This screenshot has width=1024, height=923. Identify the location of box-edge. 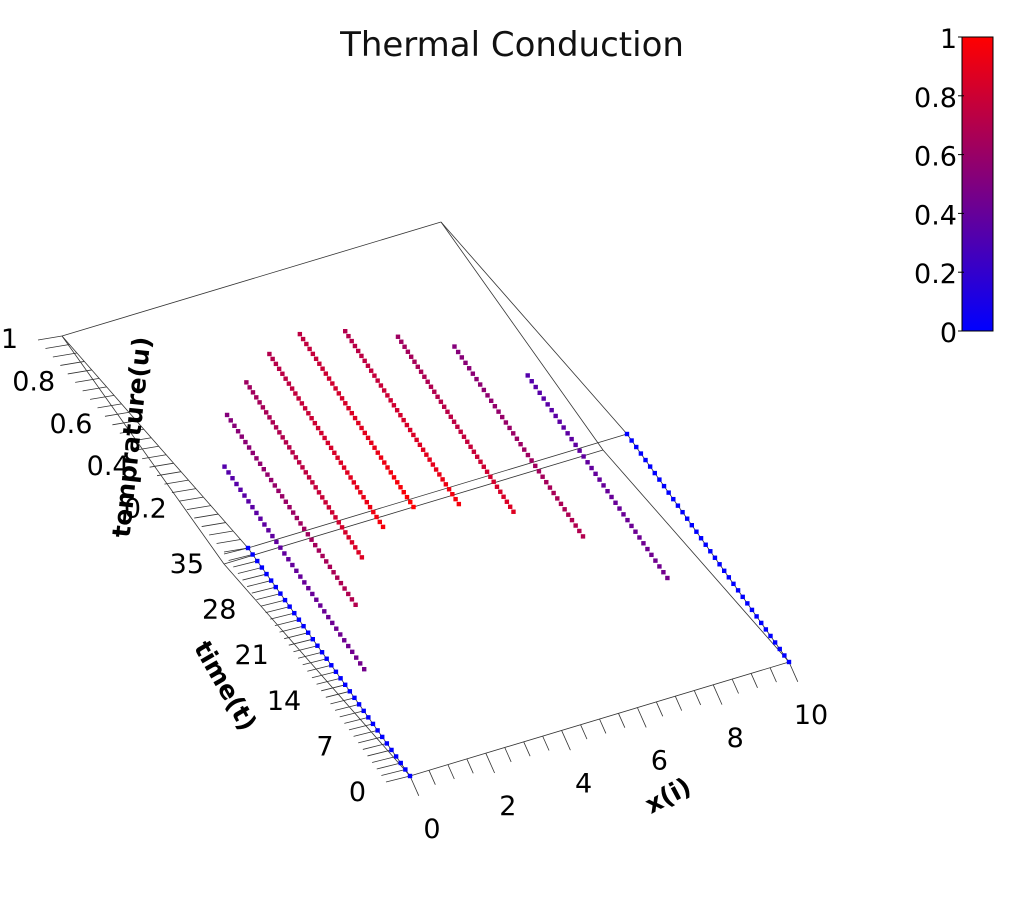
(534, 328).